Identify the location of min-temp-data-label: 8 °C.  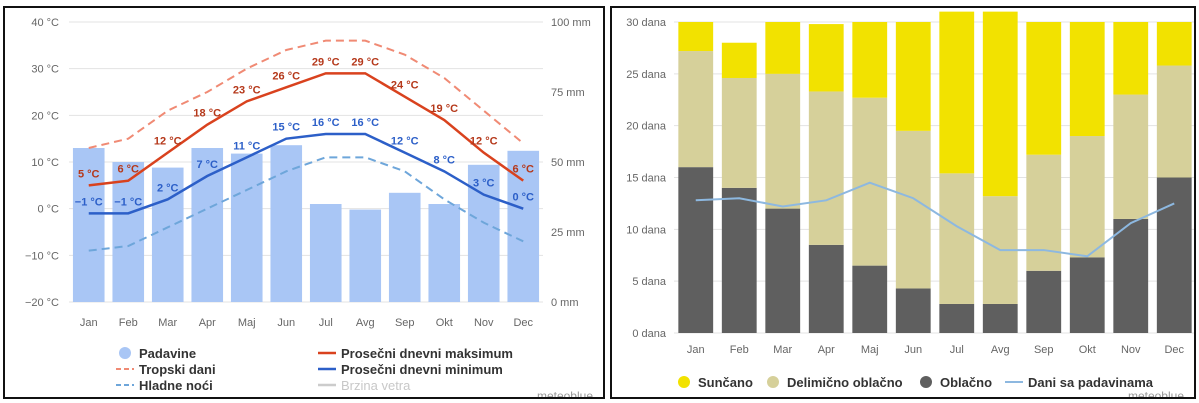
(444, 160).